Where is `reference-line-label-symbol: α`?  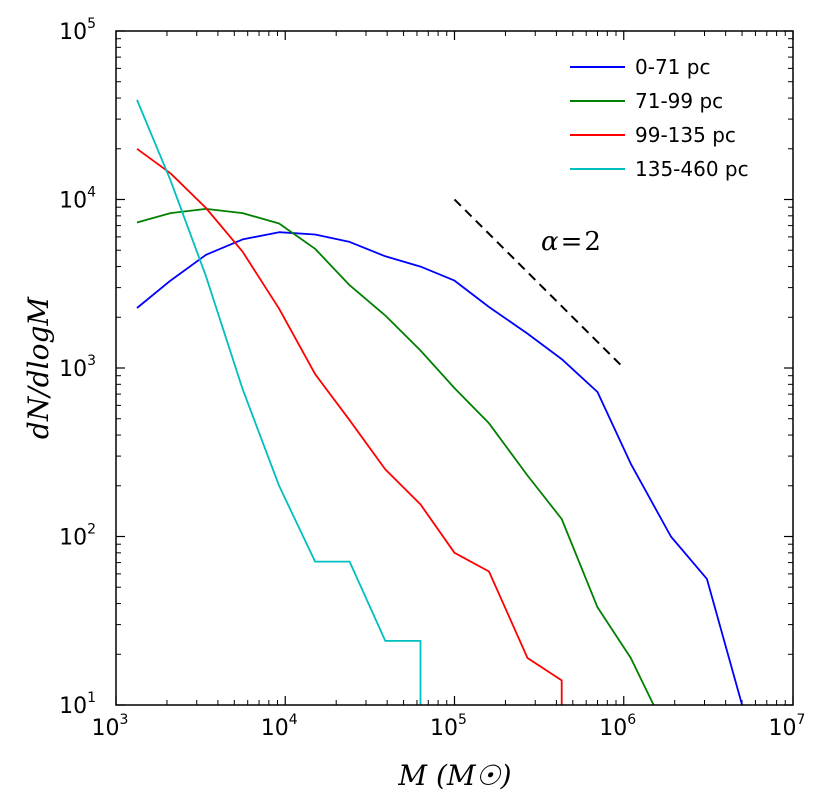 reference-line-label-symbol: α is located at coordinates (550, 242).